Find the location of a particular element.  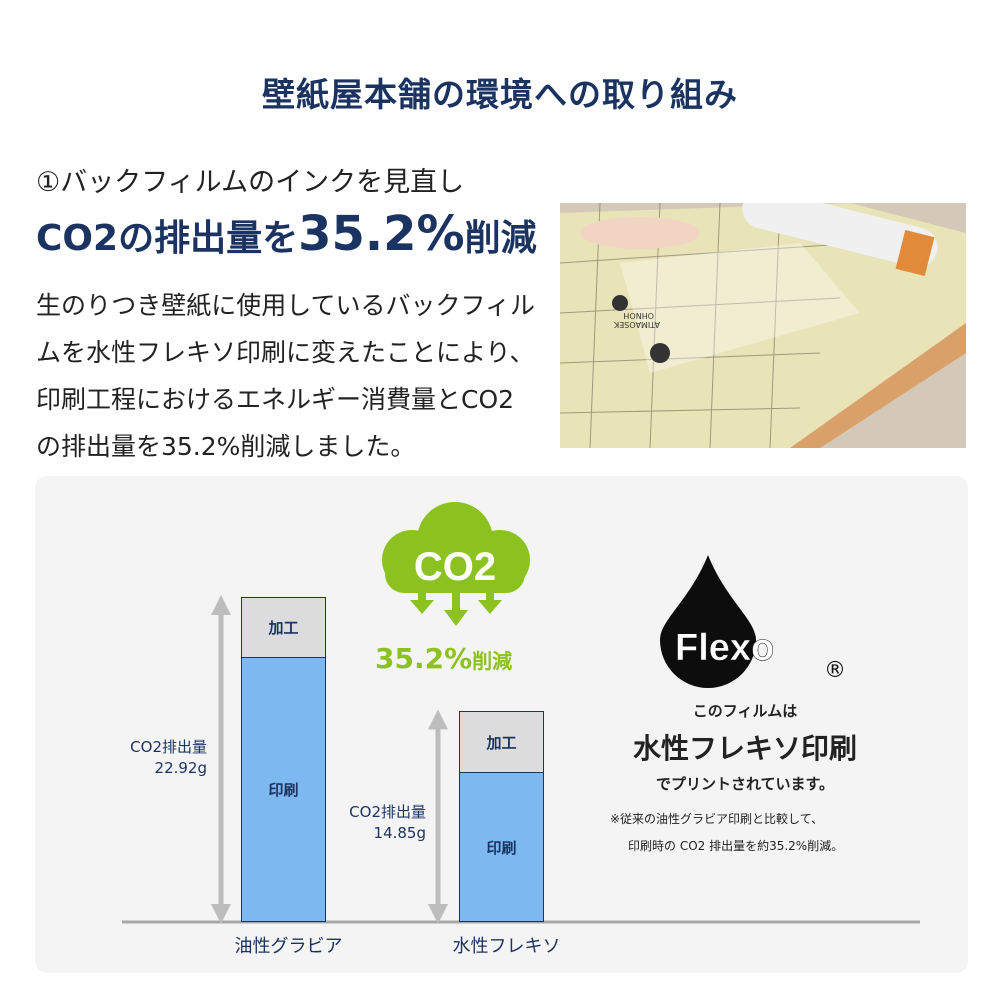

flexo-logo: Flexo is located at coordinates (724, 648).